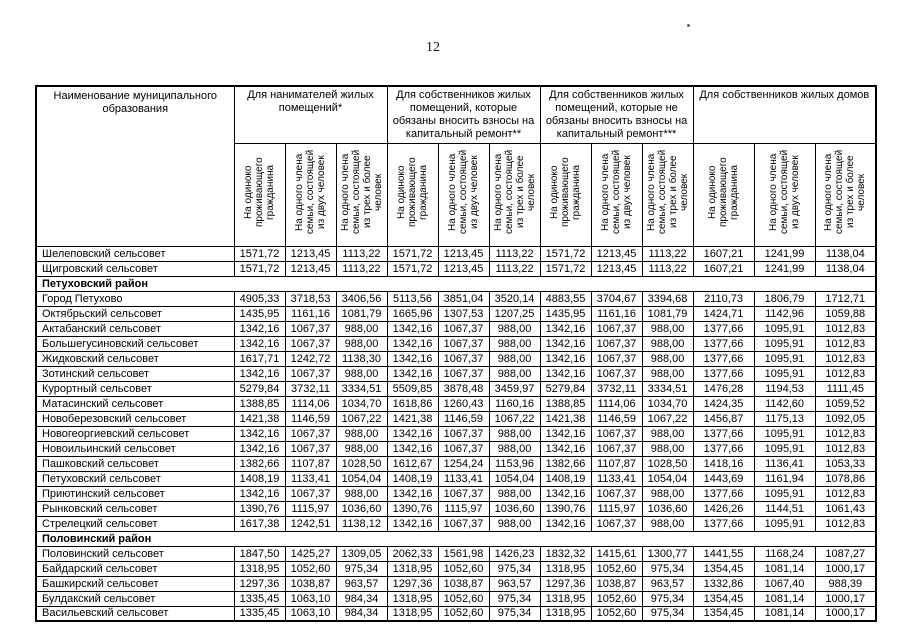 This screenshot has width=905, height=640. What do you see at coordinates (784, 613) in the screenshot?
I see `tariff-value: 1081,14` at bounding box center [784, 613].